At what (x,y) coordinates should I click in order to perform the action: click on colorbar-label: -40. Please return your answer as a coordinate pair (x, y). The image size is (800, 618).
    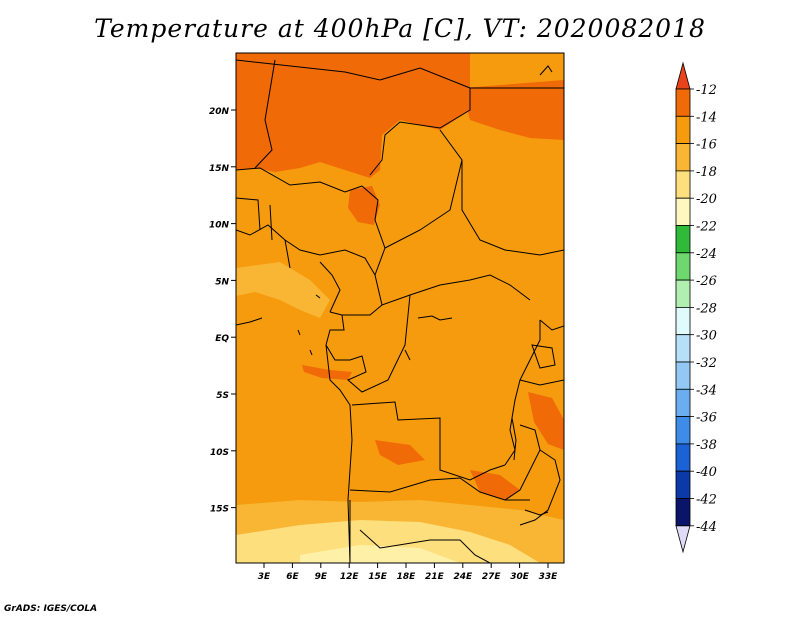
    Looking at the image, I should click on (706, 472).